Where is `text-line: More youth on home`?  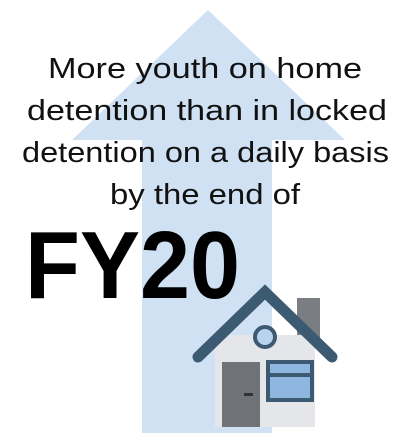
text-line: More youth on home is located at coordinates (205, 69).